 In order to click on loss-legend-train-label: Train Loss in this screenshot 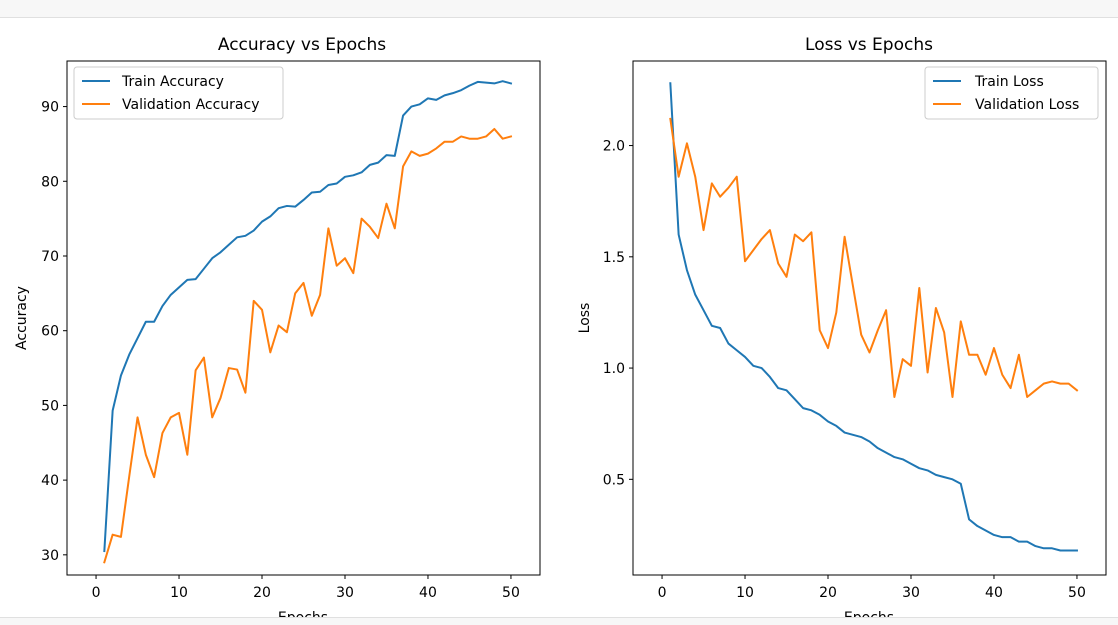, I will do `click(1009, 82)`.